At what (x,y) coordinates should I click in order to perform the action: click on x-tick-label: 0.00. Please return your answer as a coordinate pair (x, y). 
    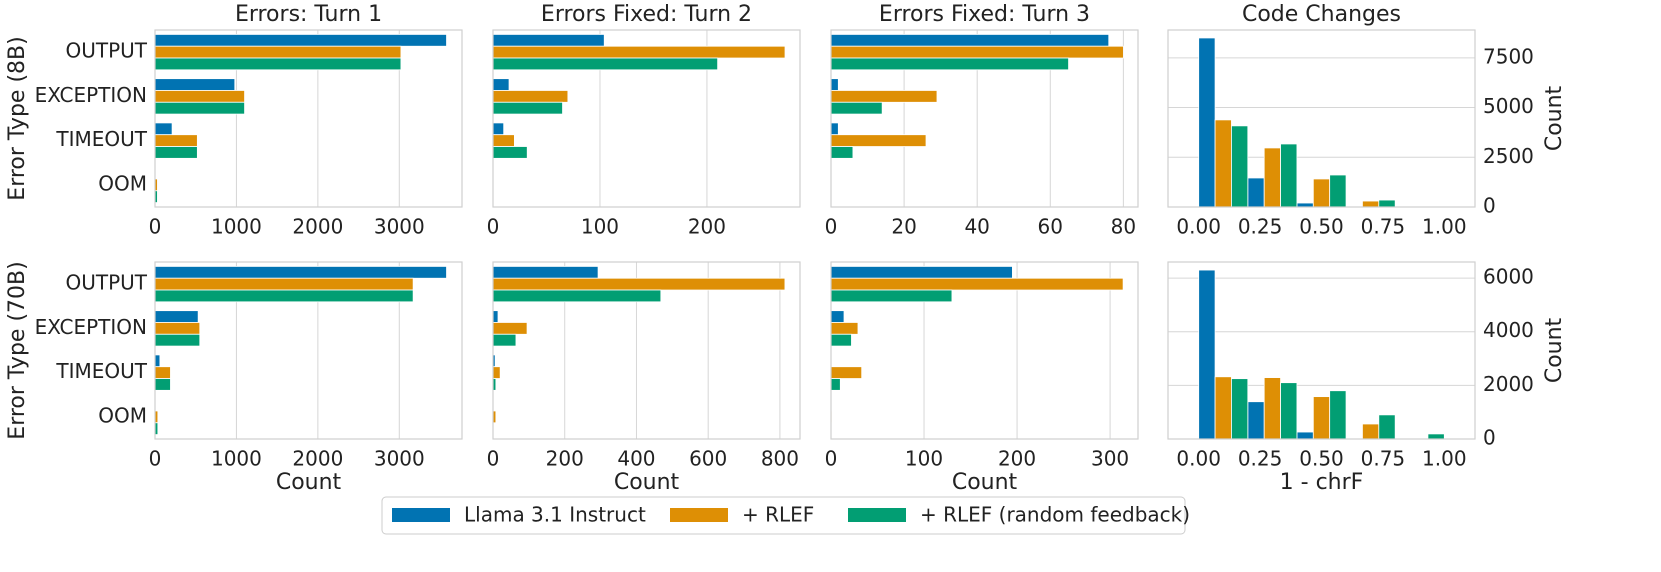
    Looking at the image, I should click on (1198, 459).